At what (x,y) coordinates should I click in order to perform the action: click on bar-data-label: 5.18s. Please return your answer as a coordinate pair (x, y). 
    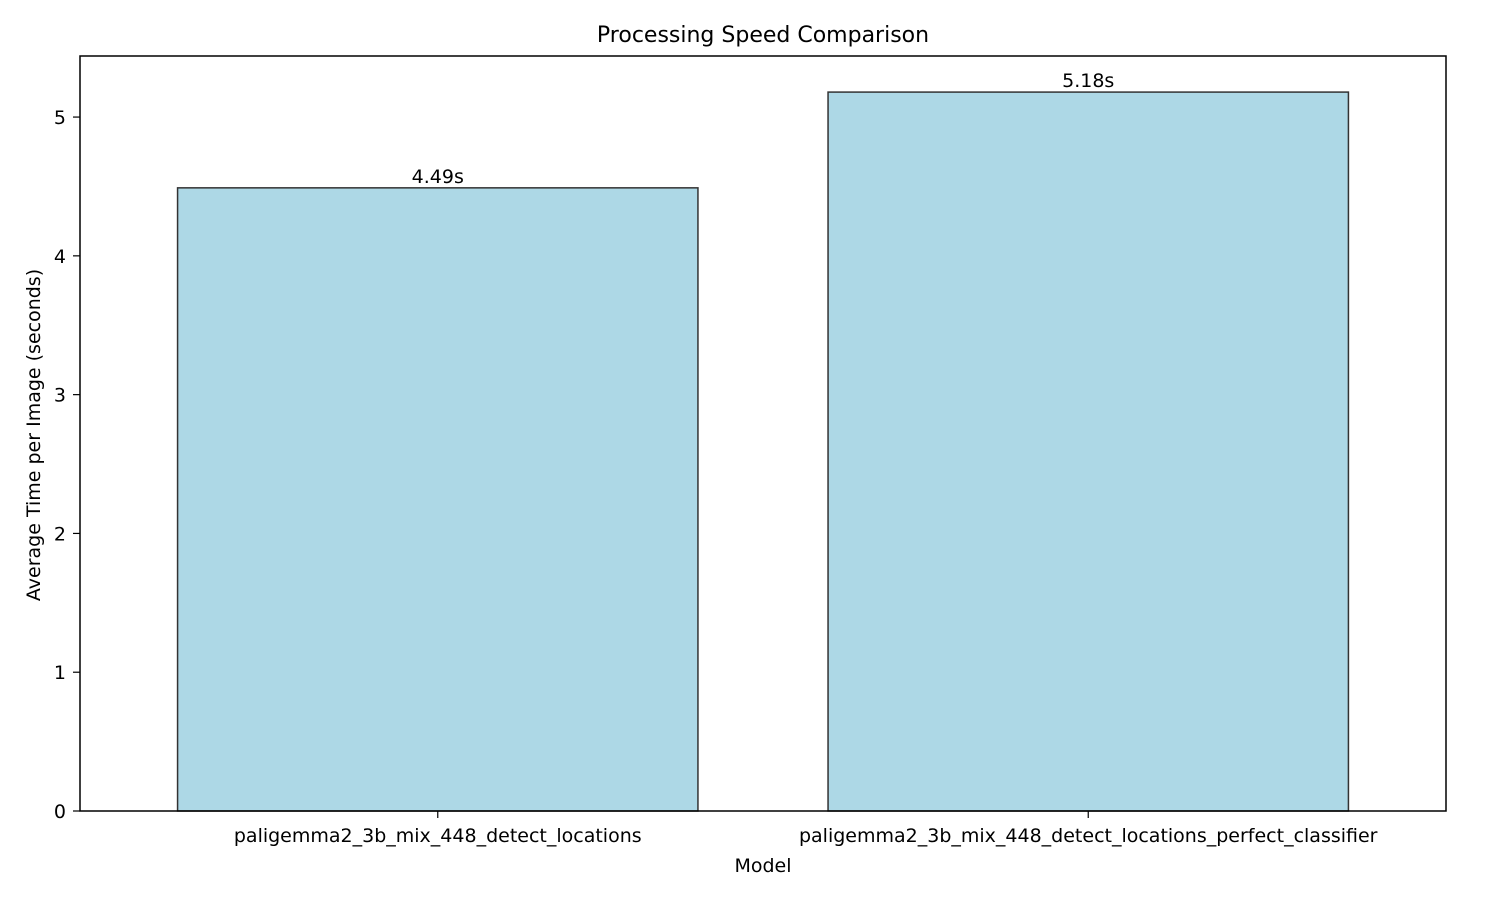
    Looking at the image, I should click on (1088, 81).